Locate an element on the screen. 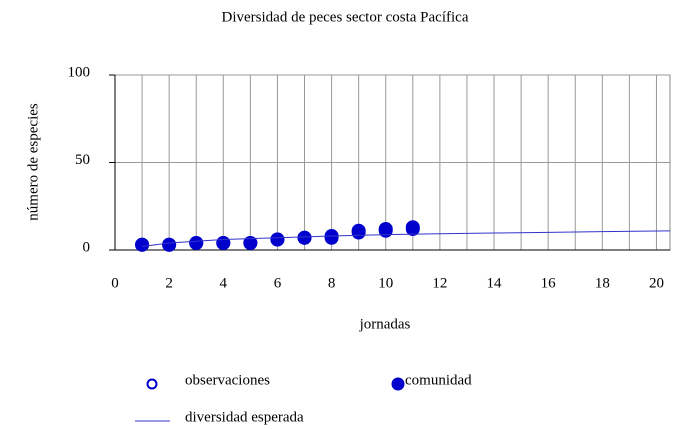 The height and width of the screenshot is (429, 690). legend-label: diversidad esperada is located at coordinates (244, 417).